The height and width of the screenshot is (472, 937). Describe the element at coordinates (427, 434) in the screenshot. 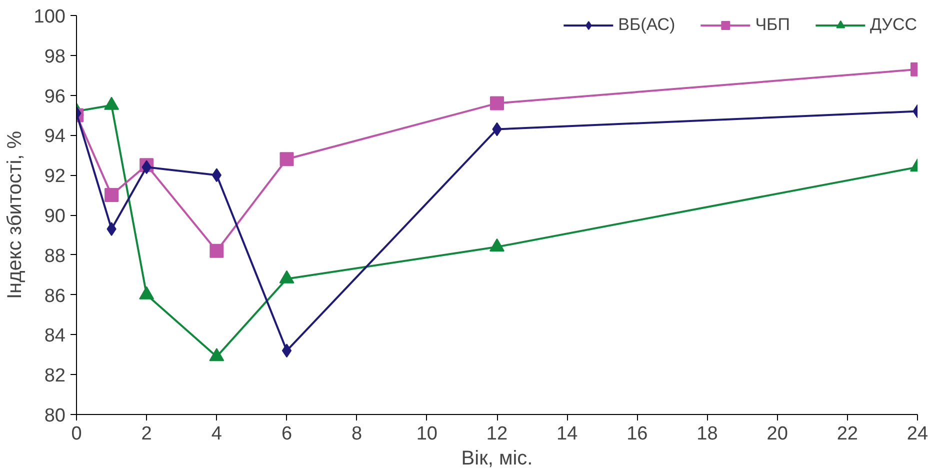

I see `x-tick-label: 10` at that location.